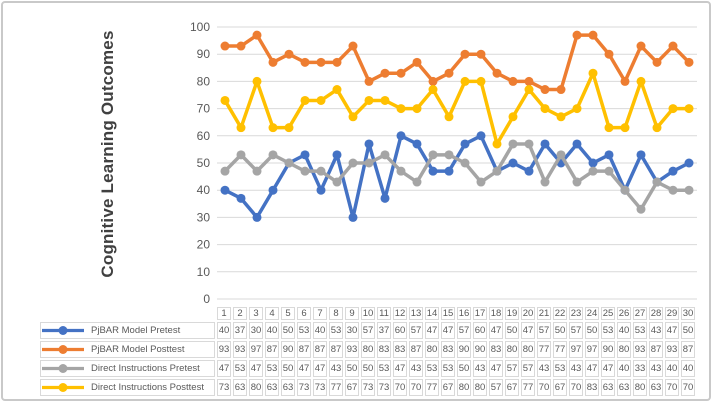 Image resolution: width=718 pixels, height=406 pixels. Describe the element at coordinates (544, 330) in the screenshot. I see `table-value-cell: 57` at that location.